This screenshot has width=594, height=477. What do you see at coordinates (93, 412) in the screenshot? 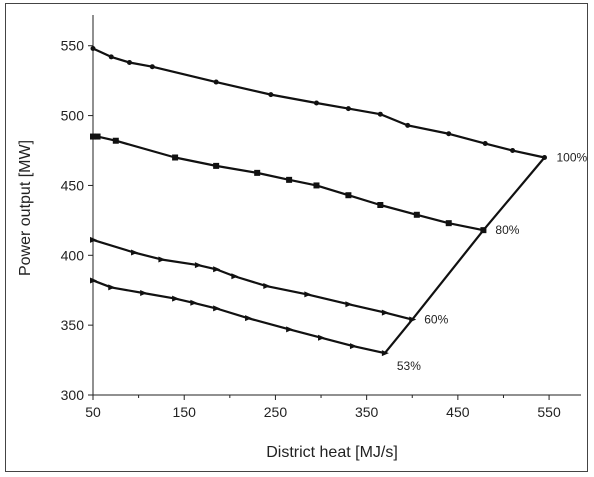
I see `x-tick-label: 50` at bounding box center [93, 412].